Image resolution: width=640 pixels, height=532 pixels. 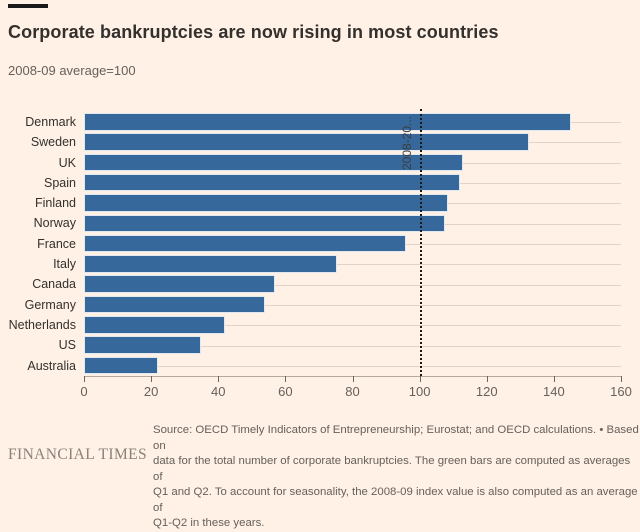 I want to click on x-tick-label: 20, so click(x=151, y=391).